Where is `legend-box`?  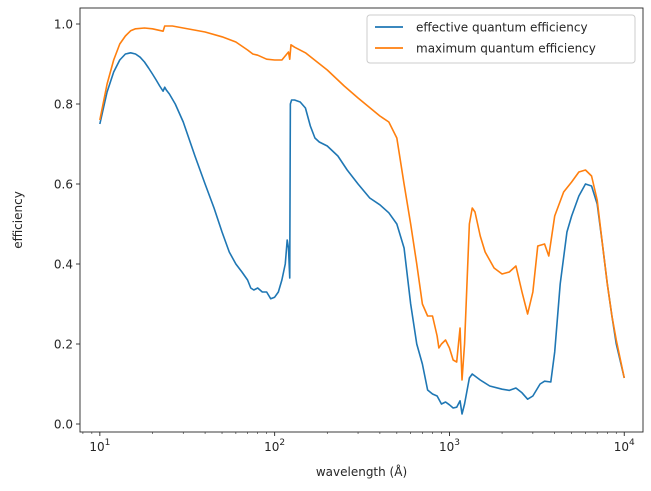 legend-box is located at coordinates (501, 39).